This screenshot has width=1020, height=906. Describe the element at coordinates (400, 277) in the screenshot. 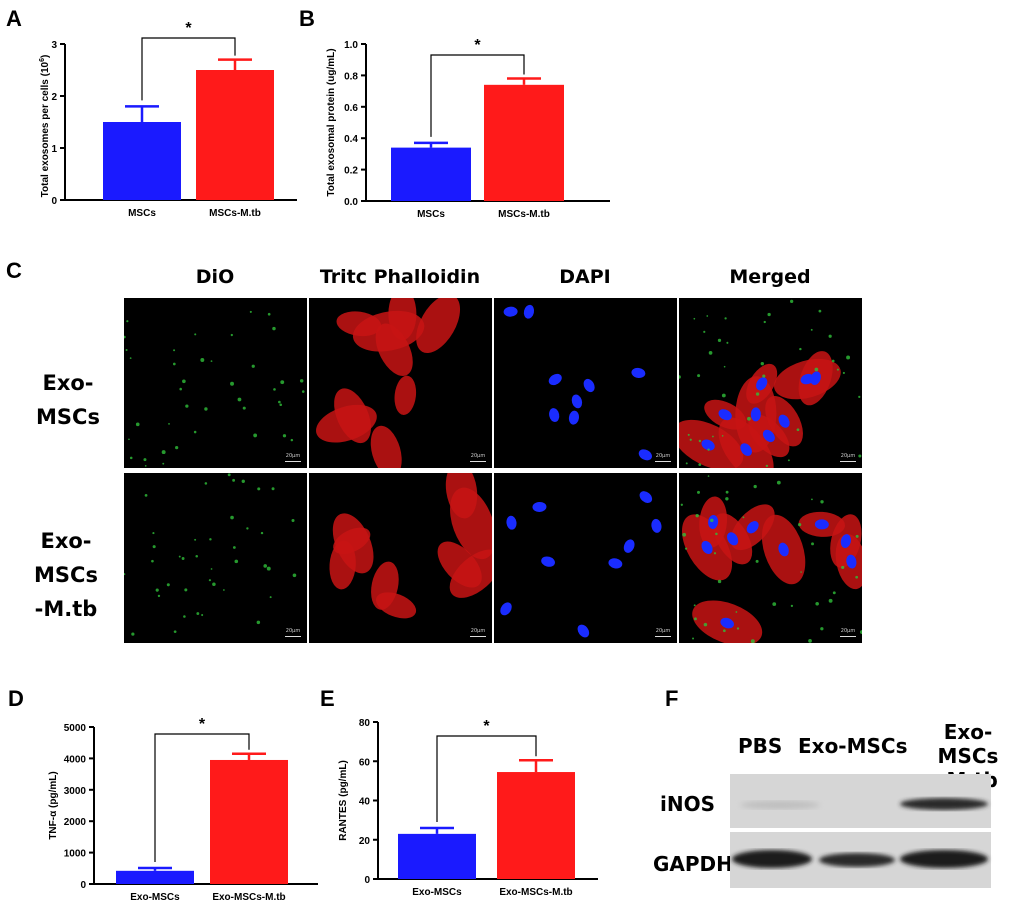

I see `column-header-tritc-phalloidin: Tritc Phalloidin` at that location.